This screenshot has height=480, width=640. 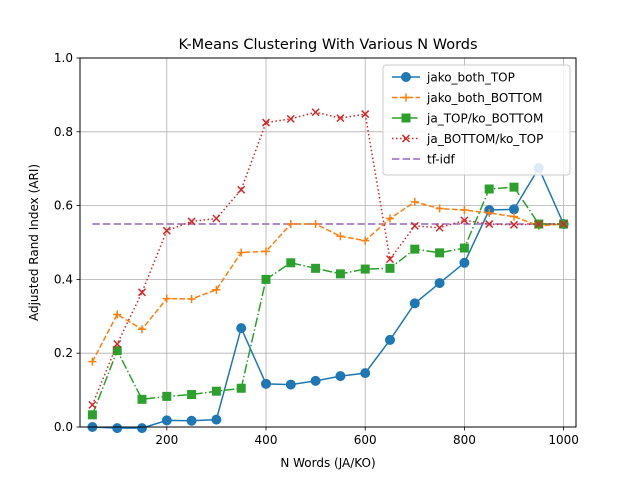 What do you see at coordinates (34, 242) in the screenshot?
I see `y-axis-title: Adjusted Rand Index (ARI)` at bounding box center [34, 242].